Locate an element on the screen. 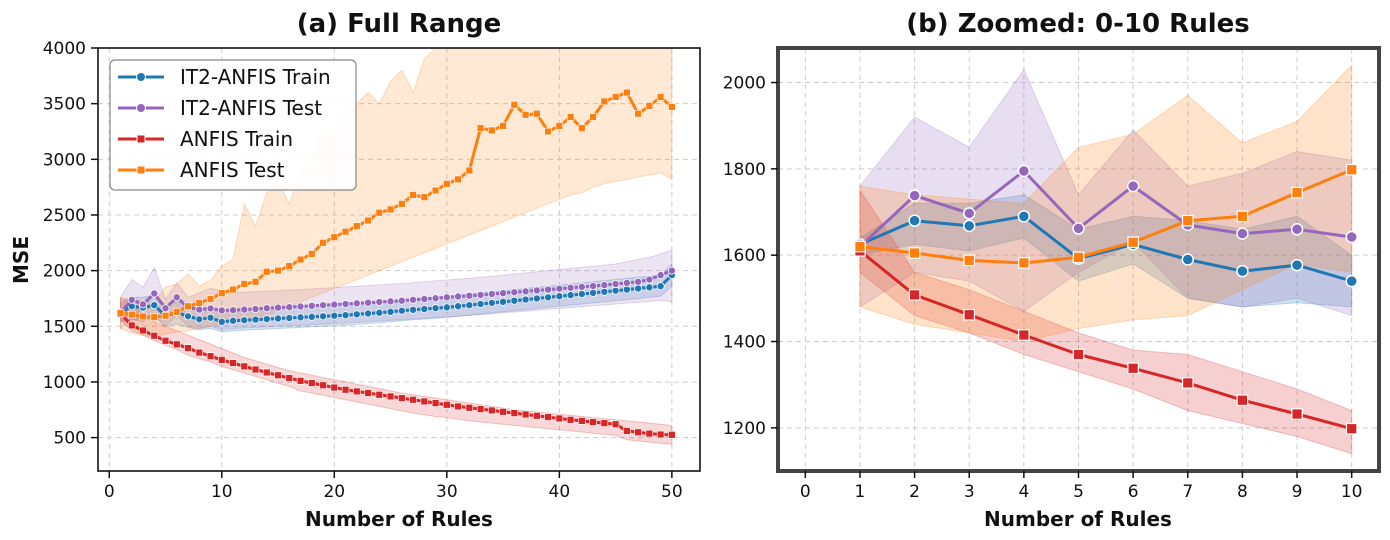 The width and height of the screenshot is (1390, 540). x-tick-label: 20 is located at coordinates (334, 492).